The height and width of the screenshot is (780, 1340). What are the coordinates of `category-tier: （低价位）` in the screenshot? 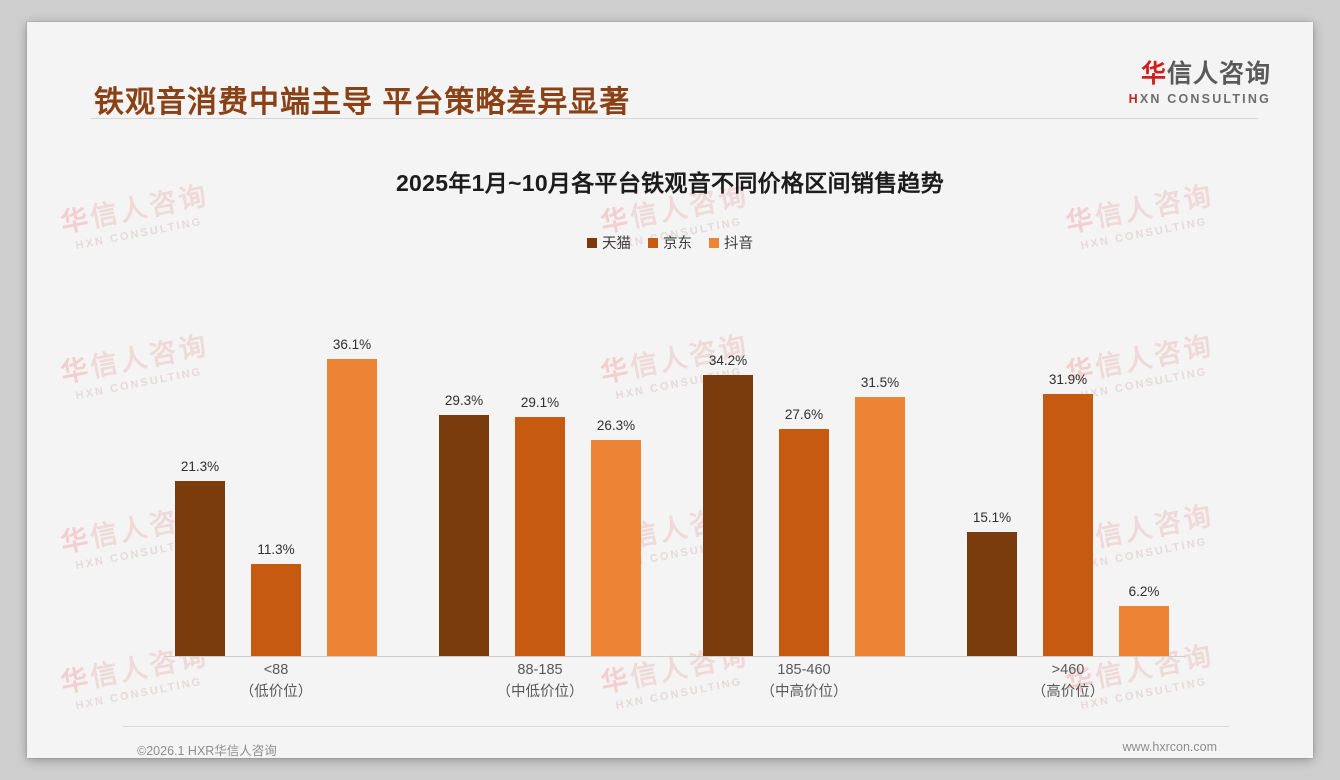 It's located at (276, 691).